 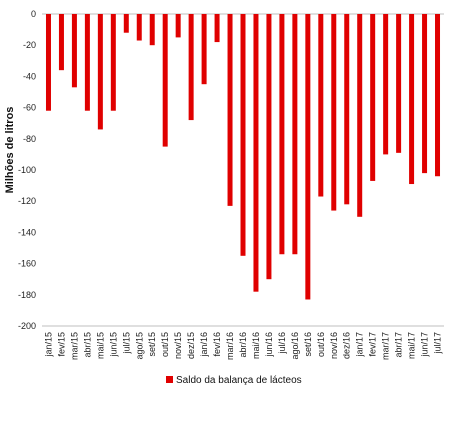 What do you see at coordinates (29, 76) in the screenshot?
I see `y-tick-label: -40` at bounding box center [29, 76].